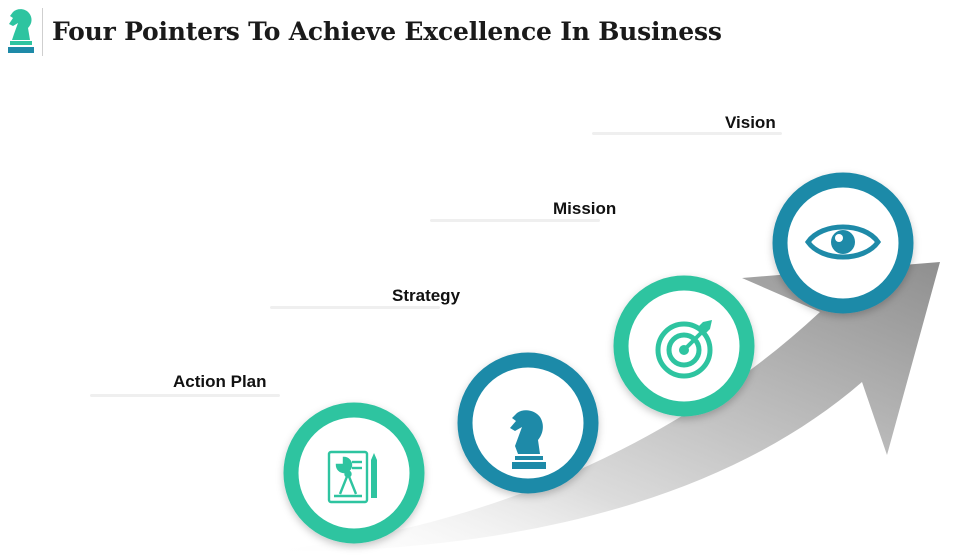 The image size is (960, 560). Describe the element at coordinates (355, 307) in the screenshot. I see `leader-line-strategy` at that location.